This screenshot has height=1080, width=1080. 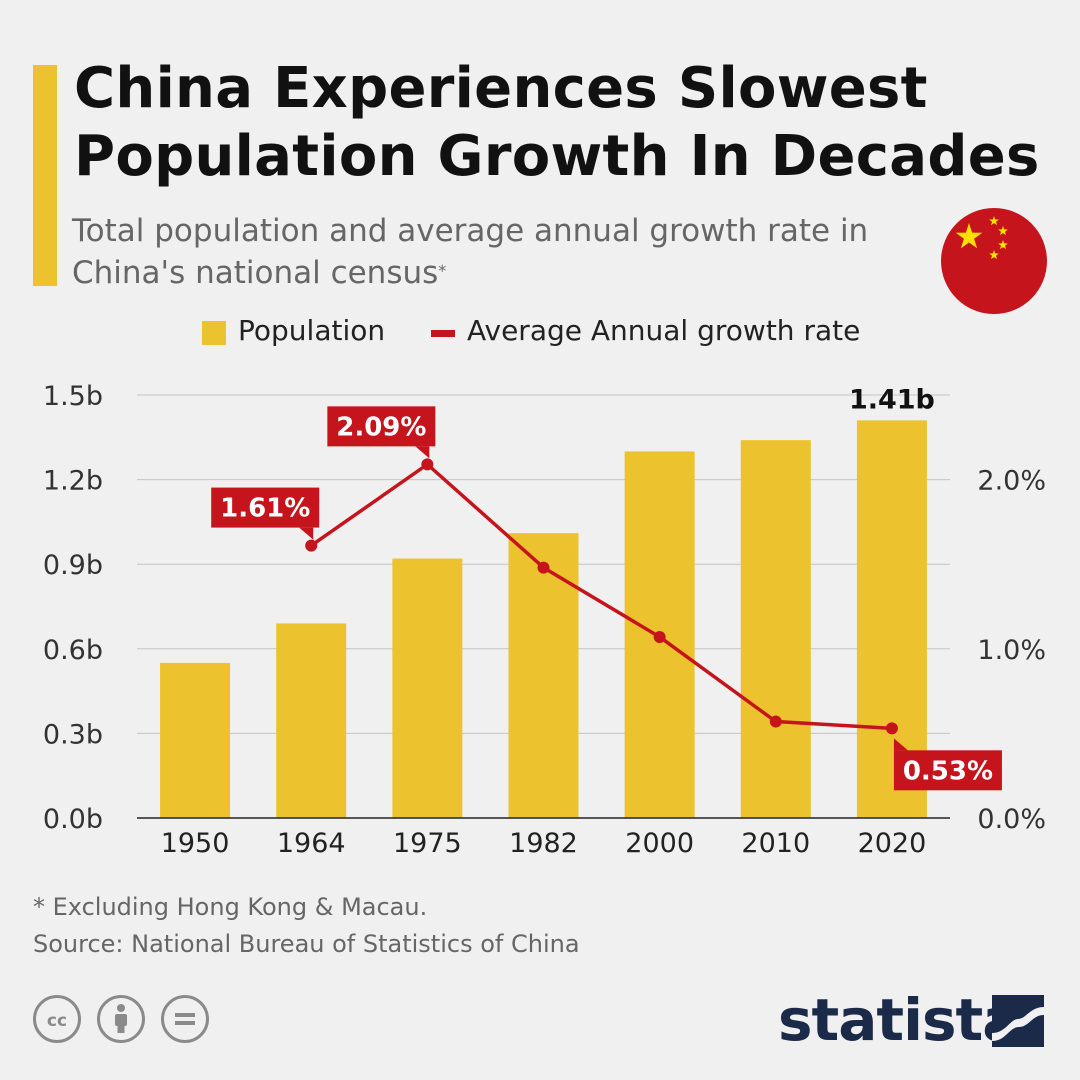 What do you see at coordinates (195, 740) in the screenshot?
I see `bar-1950` at bounding box center [195, 740].